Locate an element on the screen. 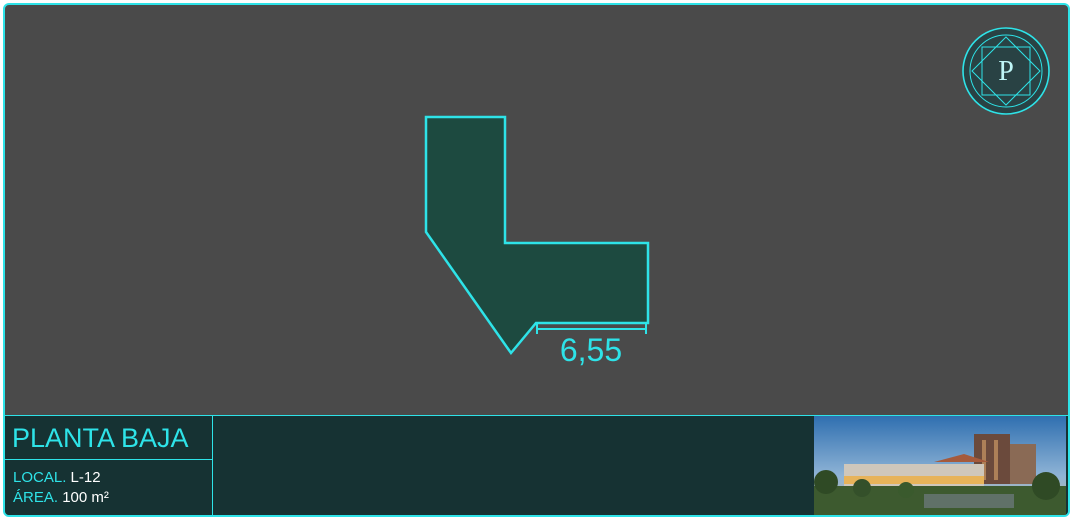 The height and width of the screenshot is (520, 1075). area-value: 100 m² is located at coordinates (85, 497).